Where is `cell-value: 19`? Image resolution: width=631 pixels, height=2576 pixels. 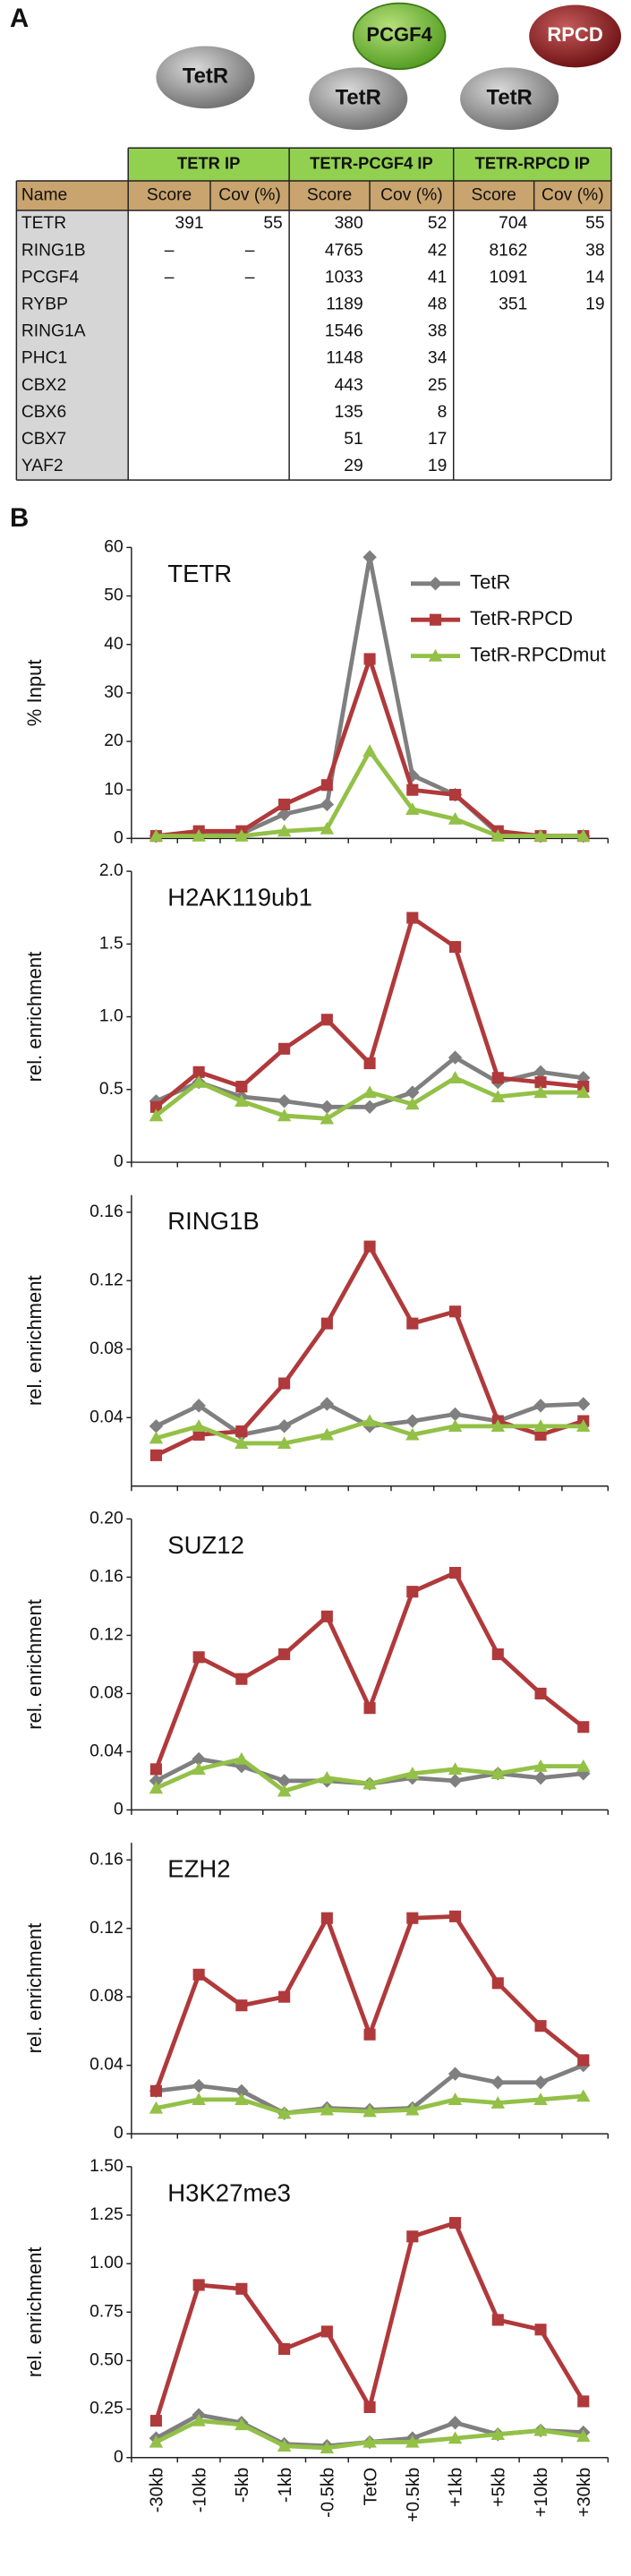
cell-value: 19 is located at coordinates (437, 466).